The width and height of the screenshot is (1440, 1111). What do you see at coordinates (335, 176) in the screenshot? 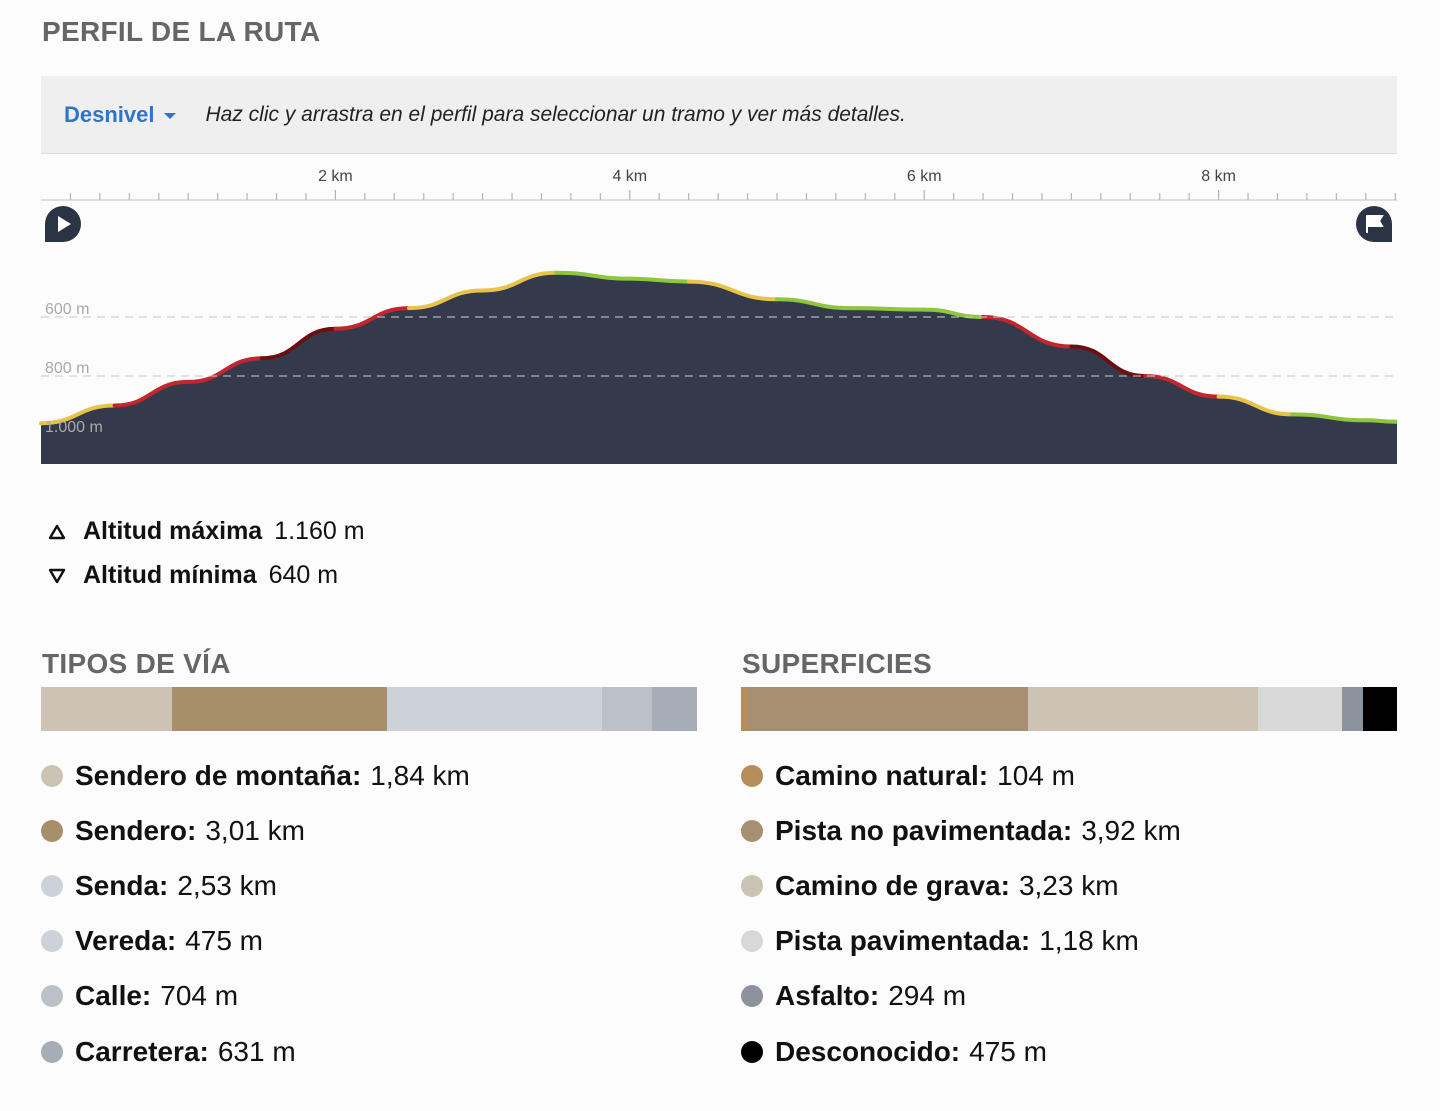
I see `x-tick-label: 2 km` at bounding box center [335, 176].